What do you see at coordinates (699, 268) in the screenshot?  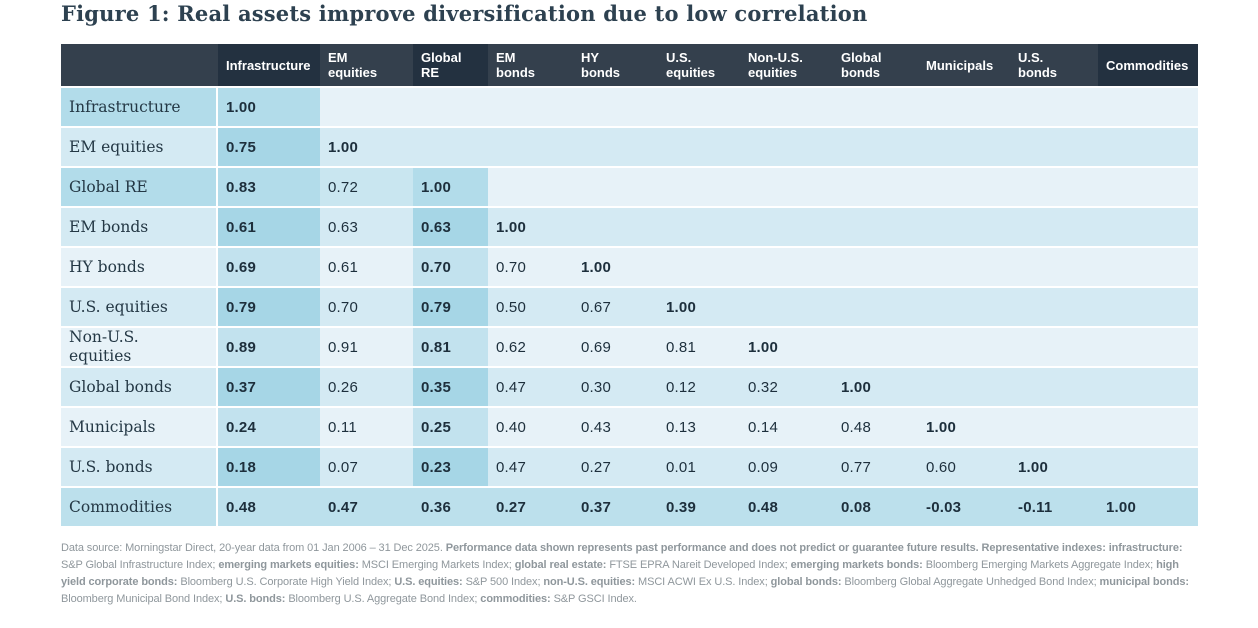 I see `cell-empty-hy-bonds-us-equities` at bounding box center [699, 268].